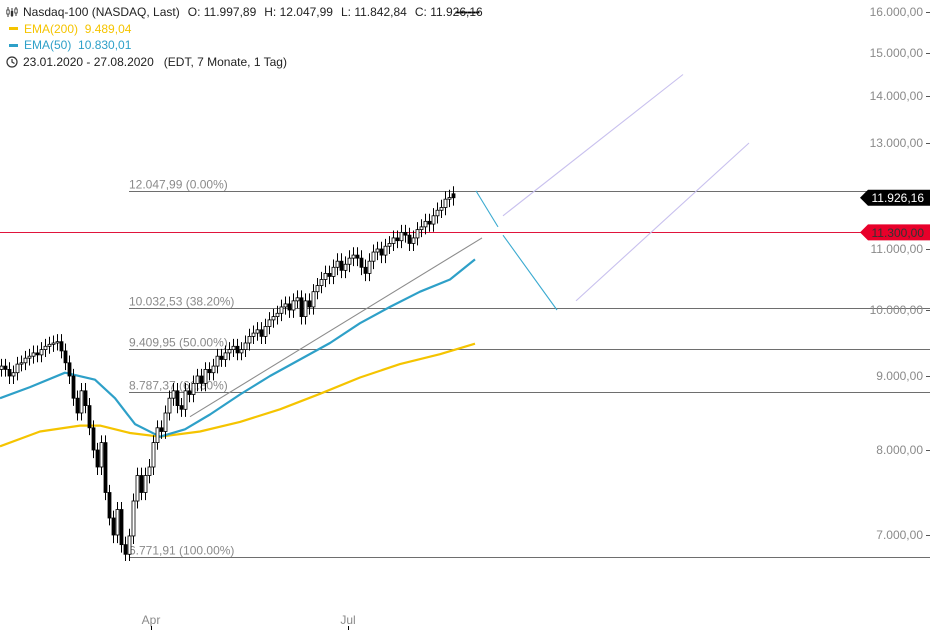  I want to click on ema200-legend: EMA(200) 9.489,04, so click(244, 29).